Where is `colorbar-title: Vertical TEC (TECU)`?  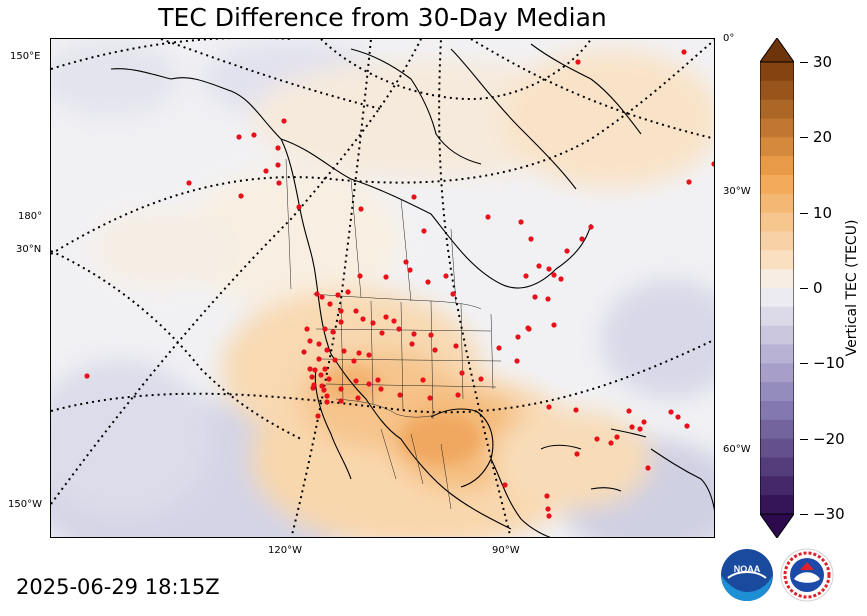
colorbar-title: Vertical TEC (TECU) is located at coordinates (852, 288).